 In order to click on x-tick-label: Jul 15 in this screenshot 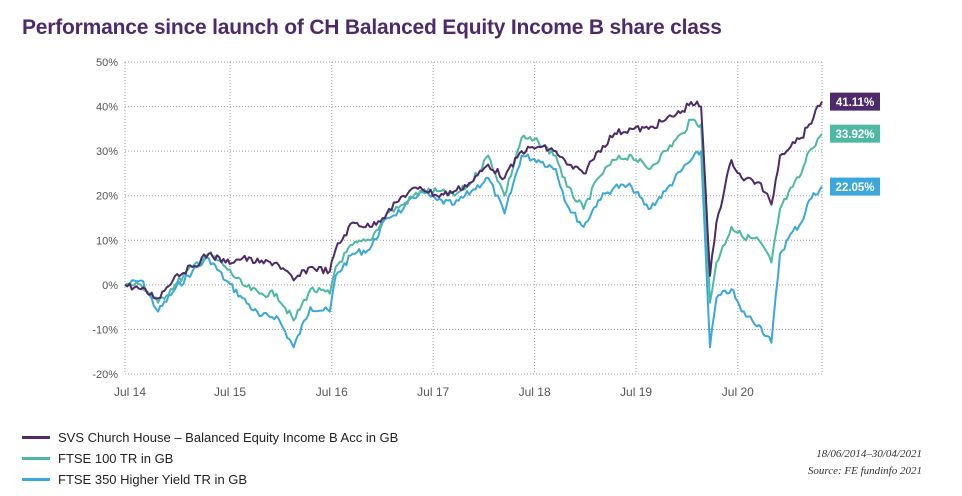, I will do `click(230, 392)`.